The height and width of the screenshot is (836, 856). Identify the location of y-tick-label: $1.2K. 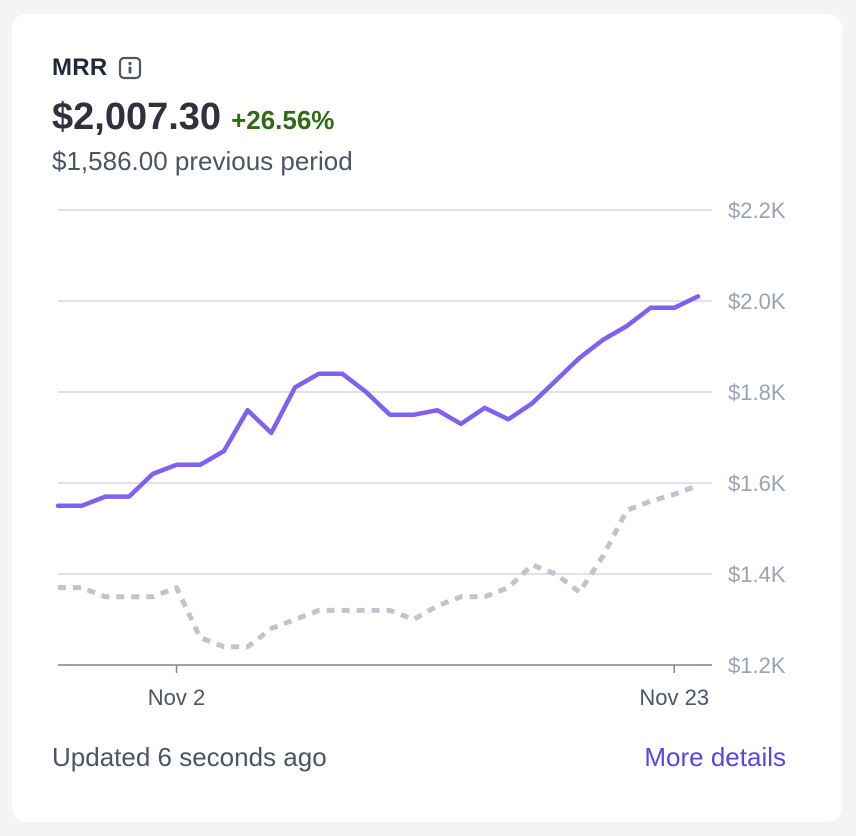
(757, 665).